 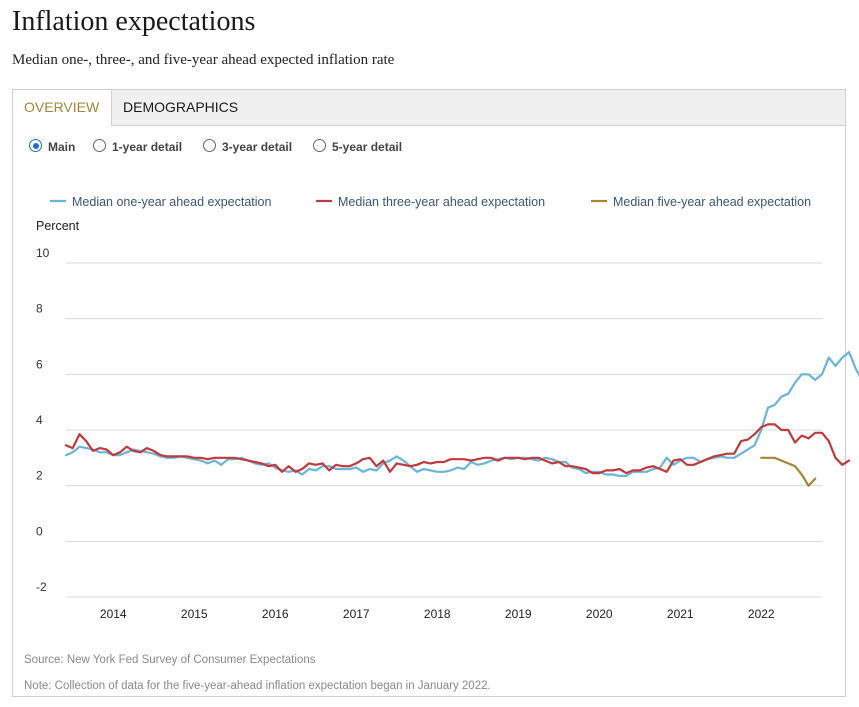 What do you see at coordinates (181, 107) in the screenshot?
I see `tab-demographics: DEMOGRAPHICS` at bounding box center [181, 107].